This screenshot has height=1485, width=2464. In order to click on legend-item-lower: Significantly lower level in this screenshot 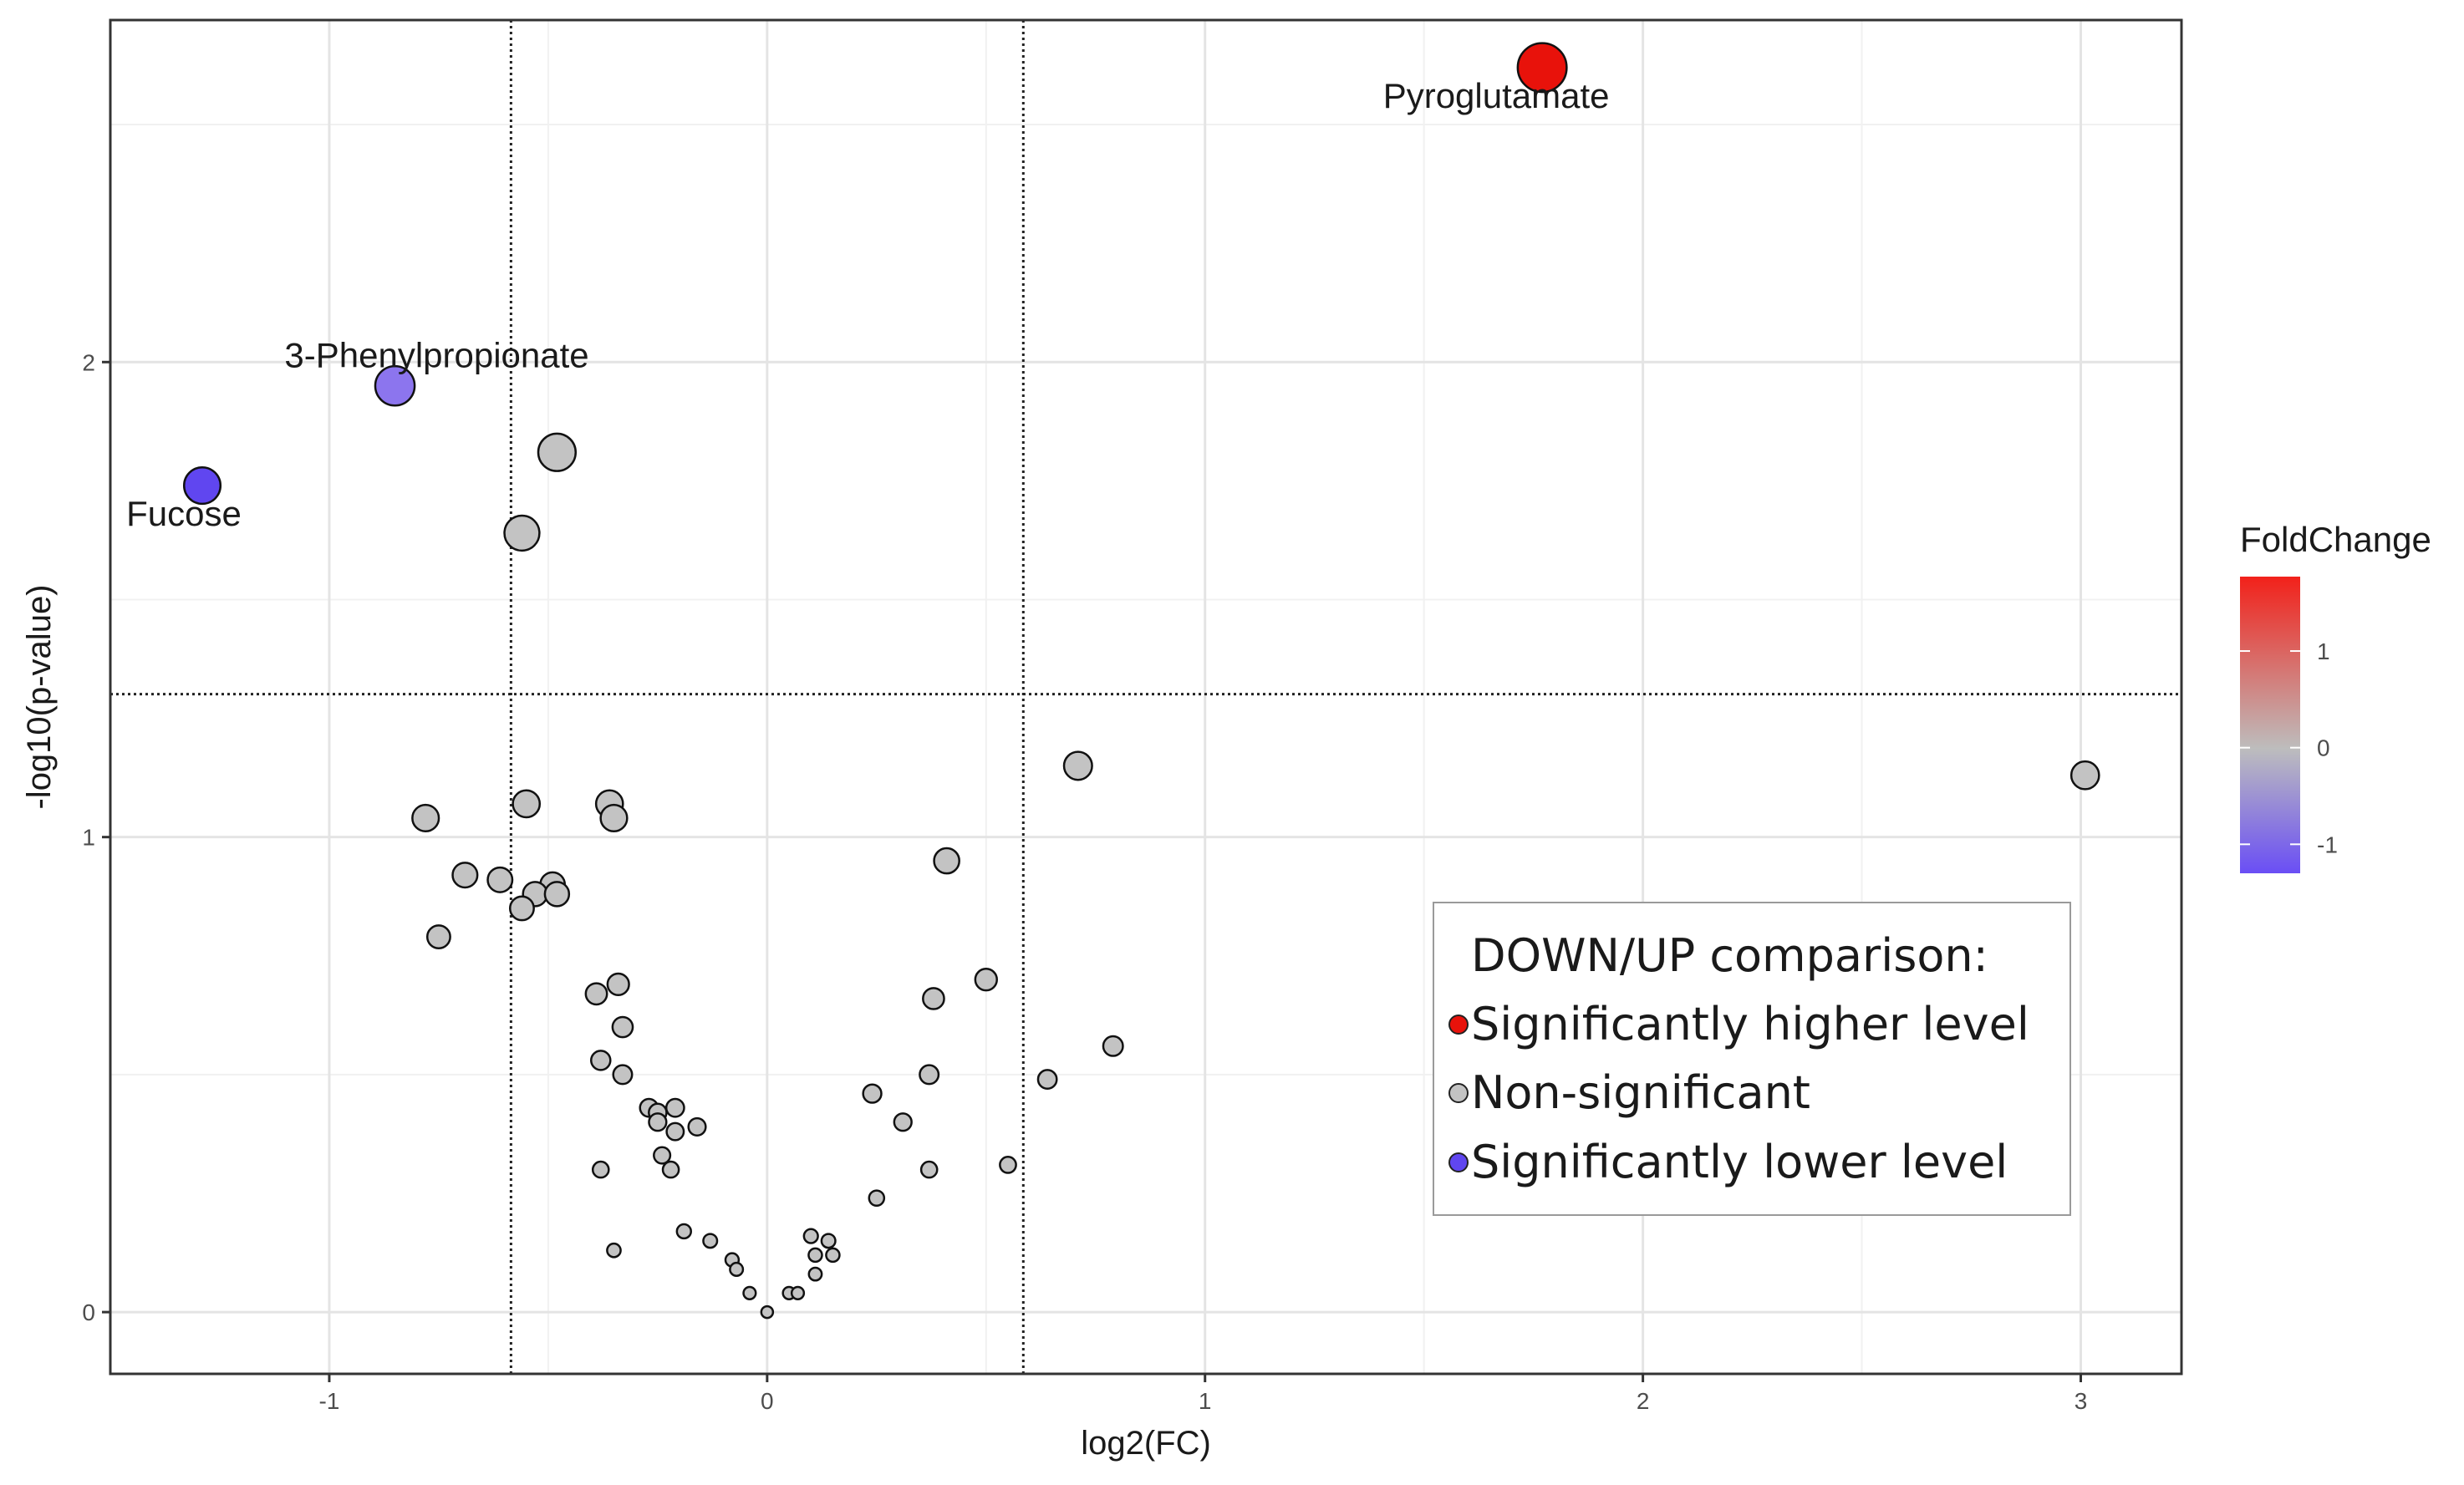, I will do `click(1739, 1162)`.